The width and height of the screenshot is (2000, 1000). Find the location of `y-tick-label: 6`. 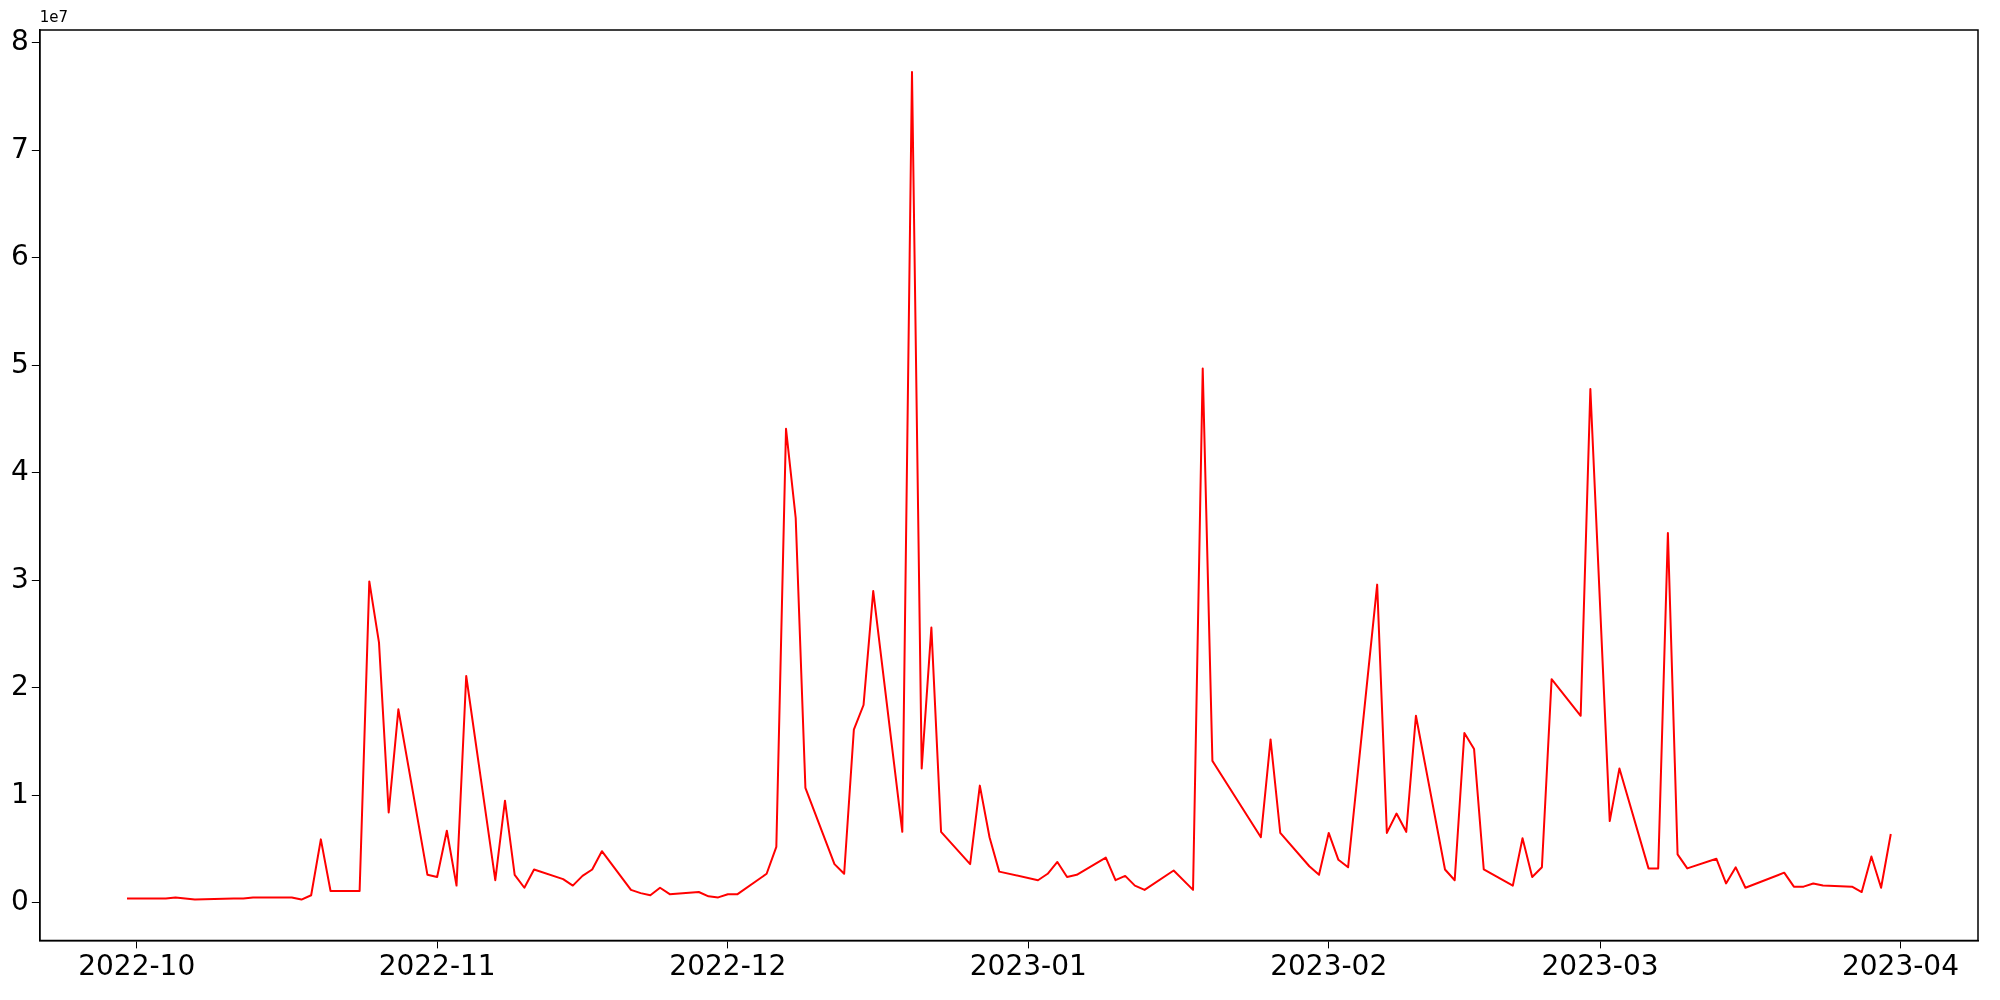

y-tick-label: 6 is located at coordinates (19, 256).